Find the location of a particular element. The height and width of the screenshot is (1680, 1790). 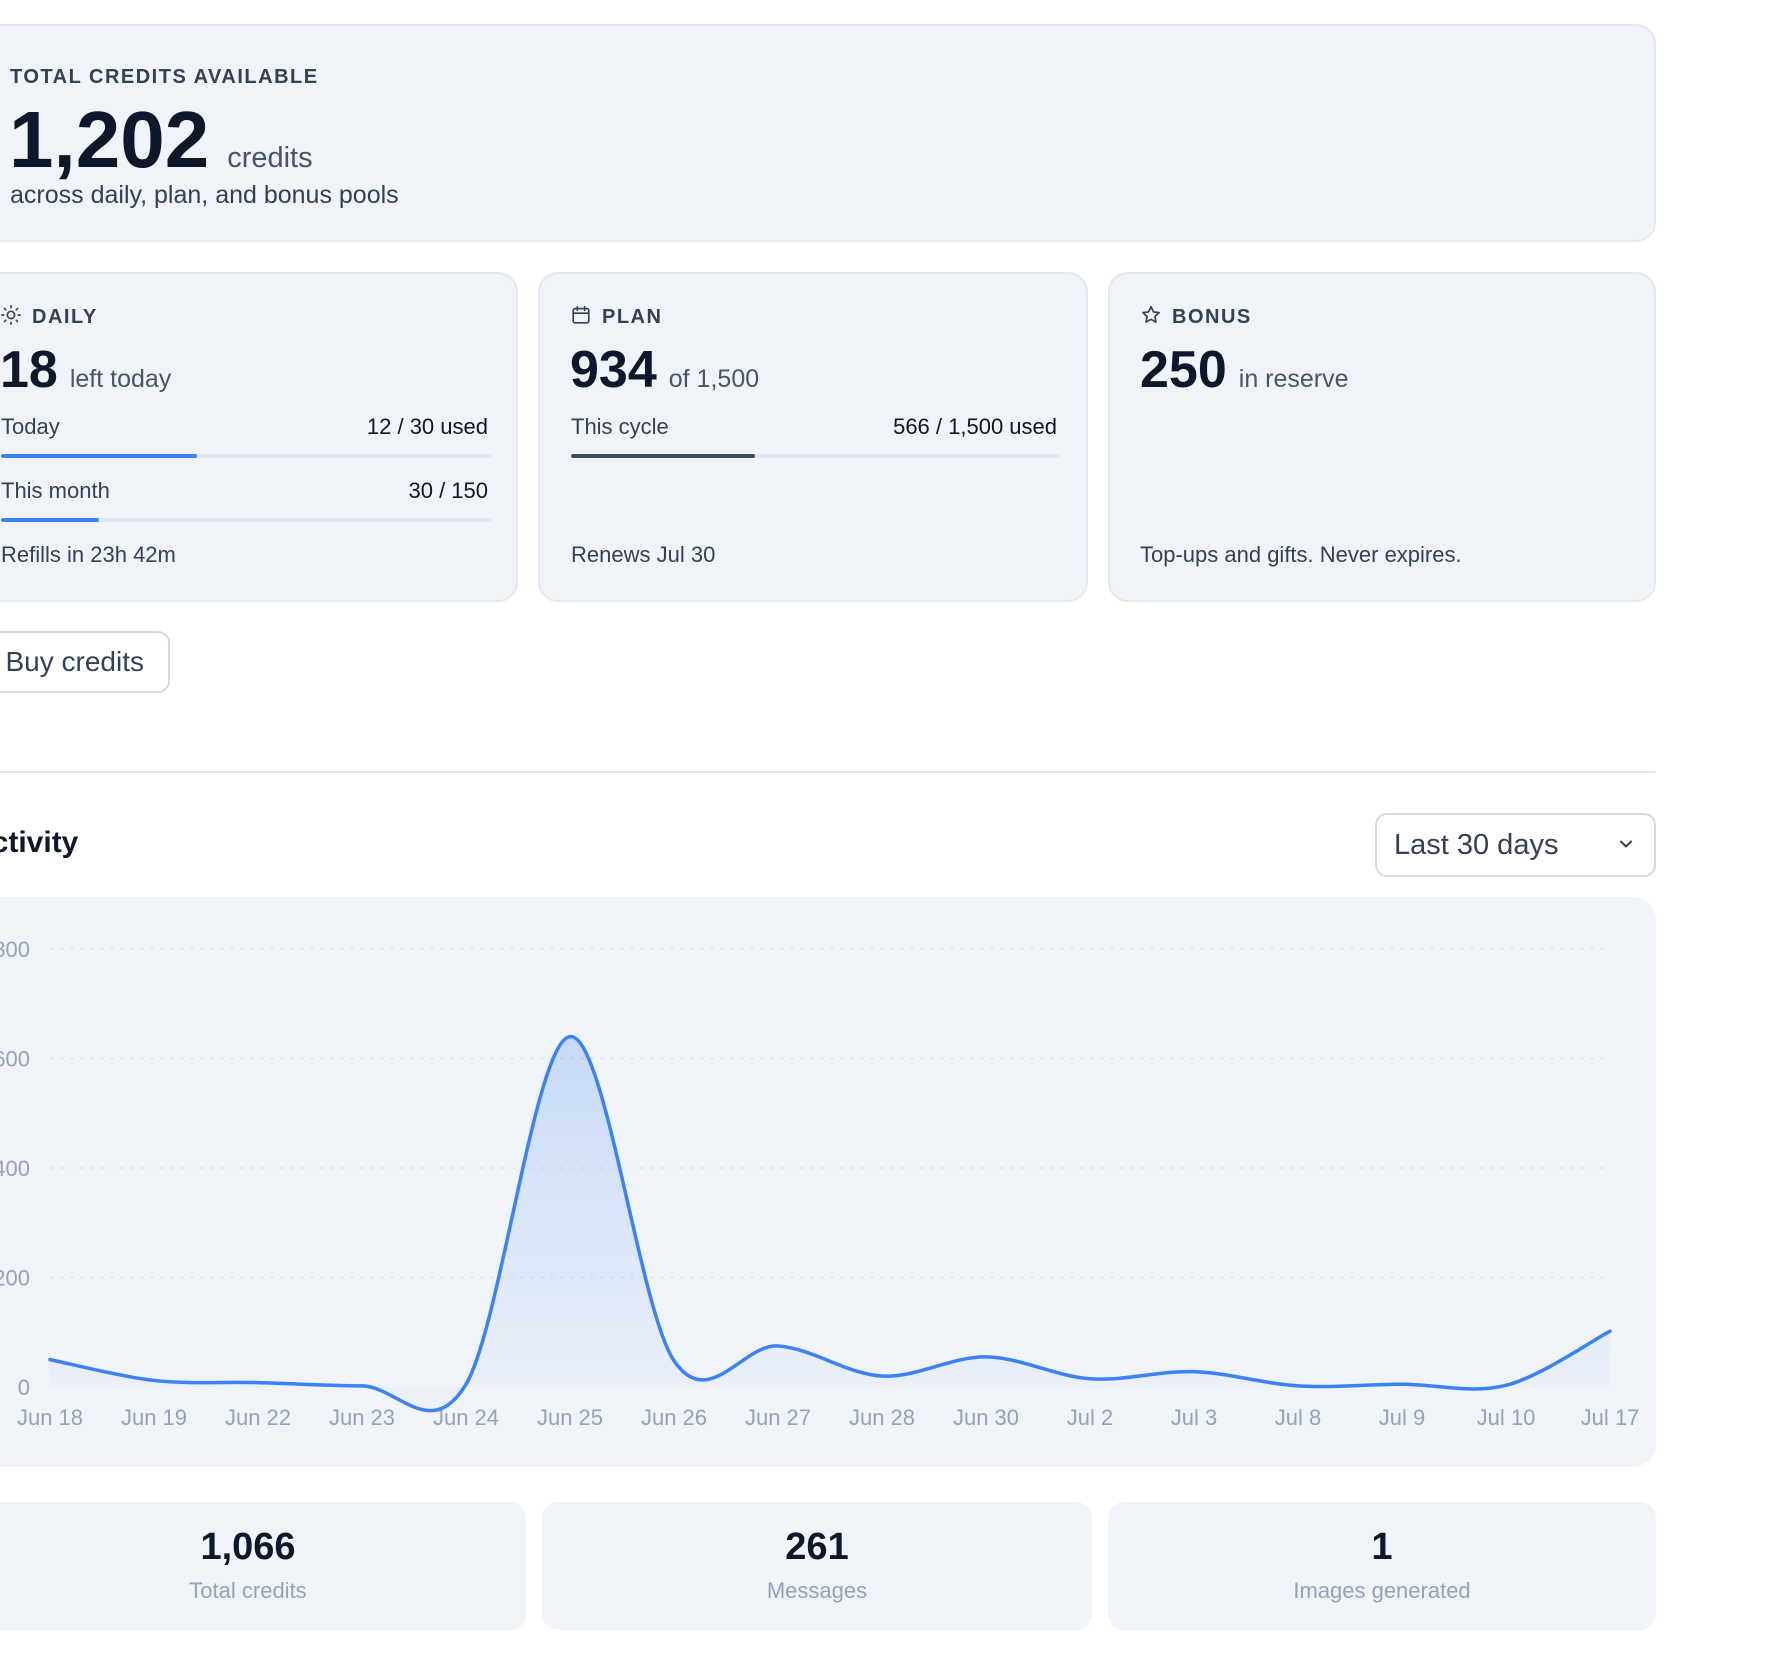

daily-month-progress is located at coordinates (246, 520).